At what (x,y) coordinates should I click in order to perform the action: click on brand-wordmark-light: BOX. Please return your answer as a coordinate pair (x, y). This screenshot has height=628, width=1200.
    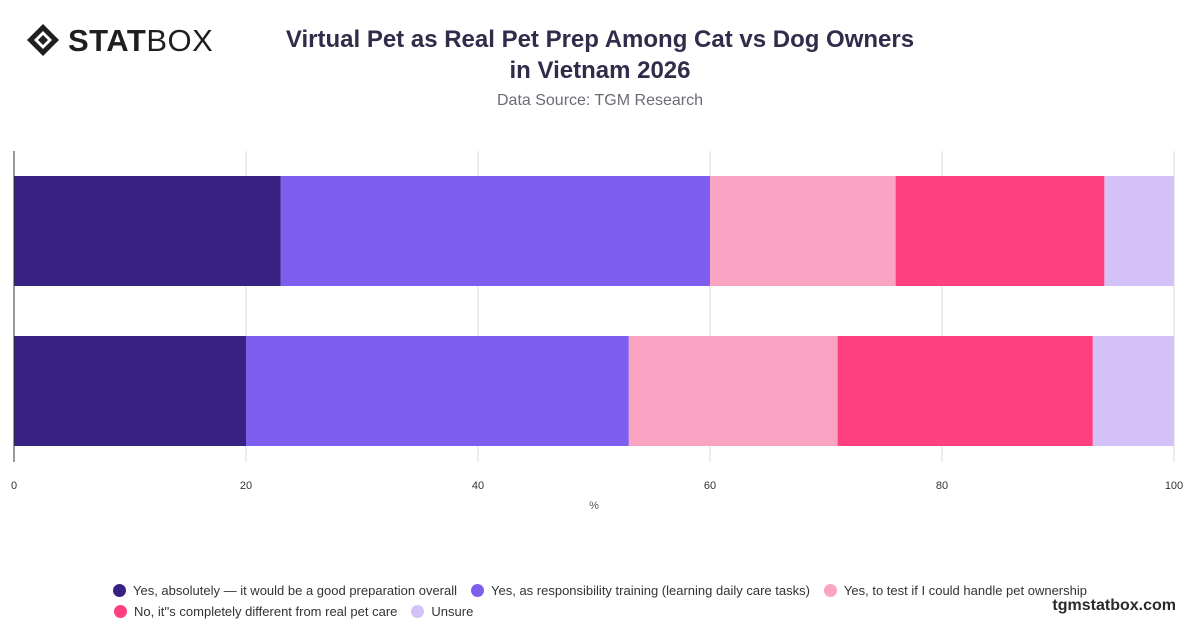
    Looking at the image, I should click on (180, 40).